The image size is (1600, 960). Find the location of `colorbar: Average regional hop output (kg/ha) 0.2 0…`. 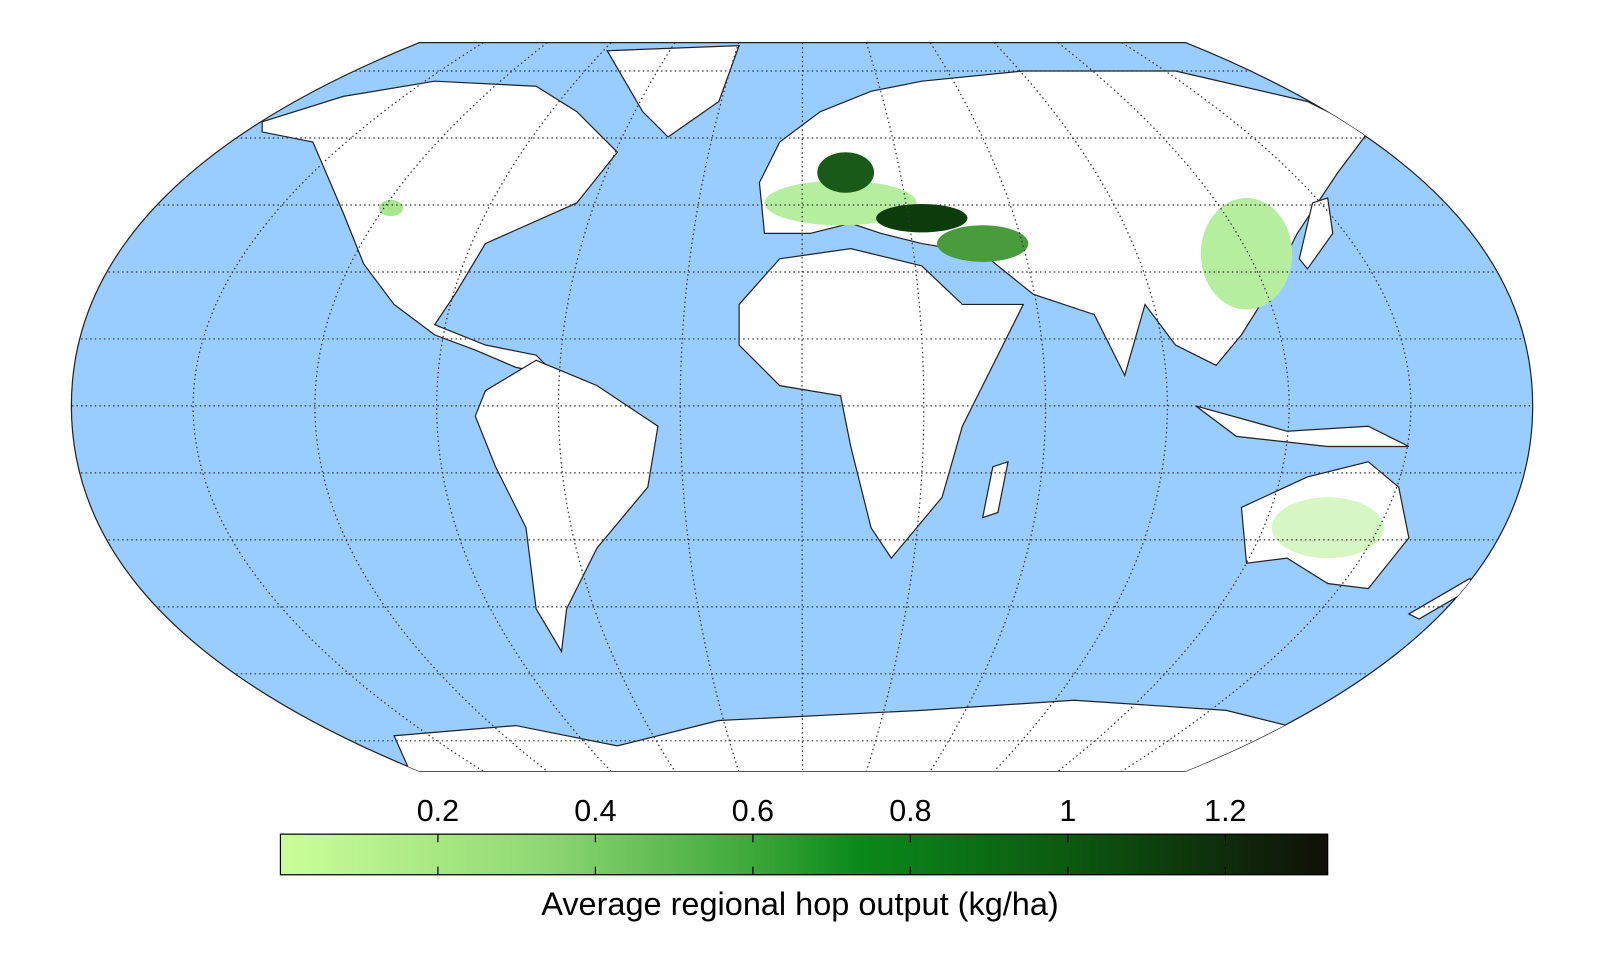

colorbar: Average regional hop output (kg/ha) 0.2 0… is located at coordinates (804, 858).